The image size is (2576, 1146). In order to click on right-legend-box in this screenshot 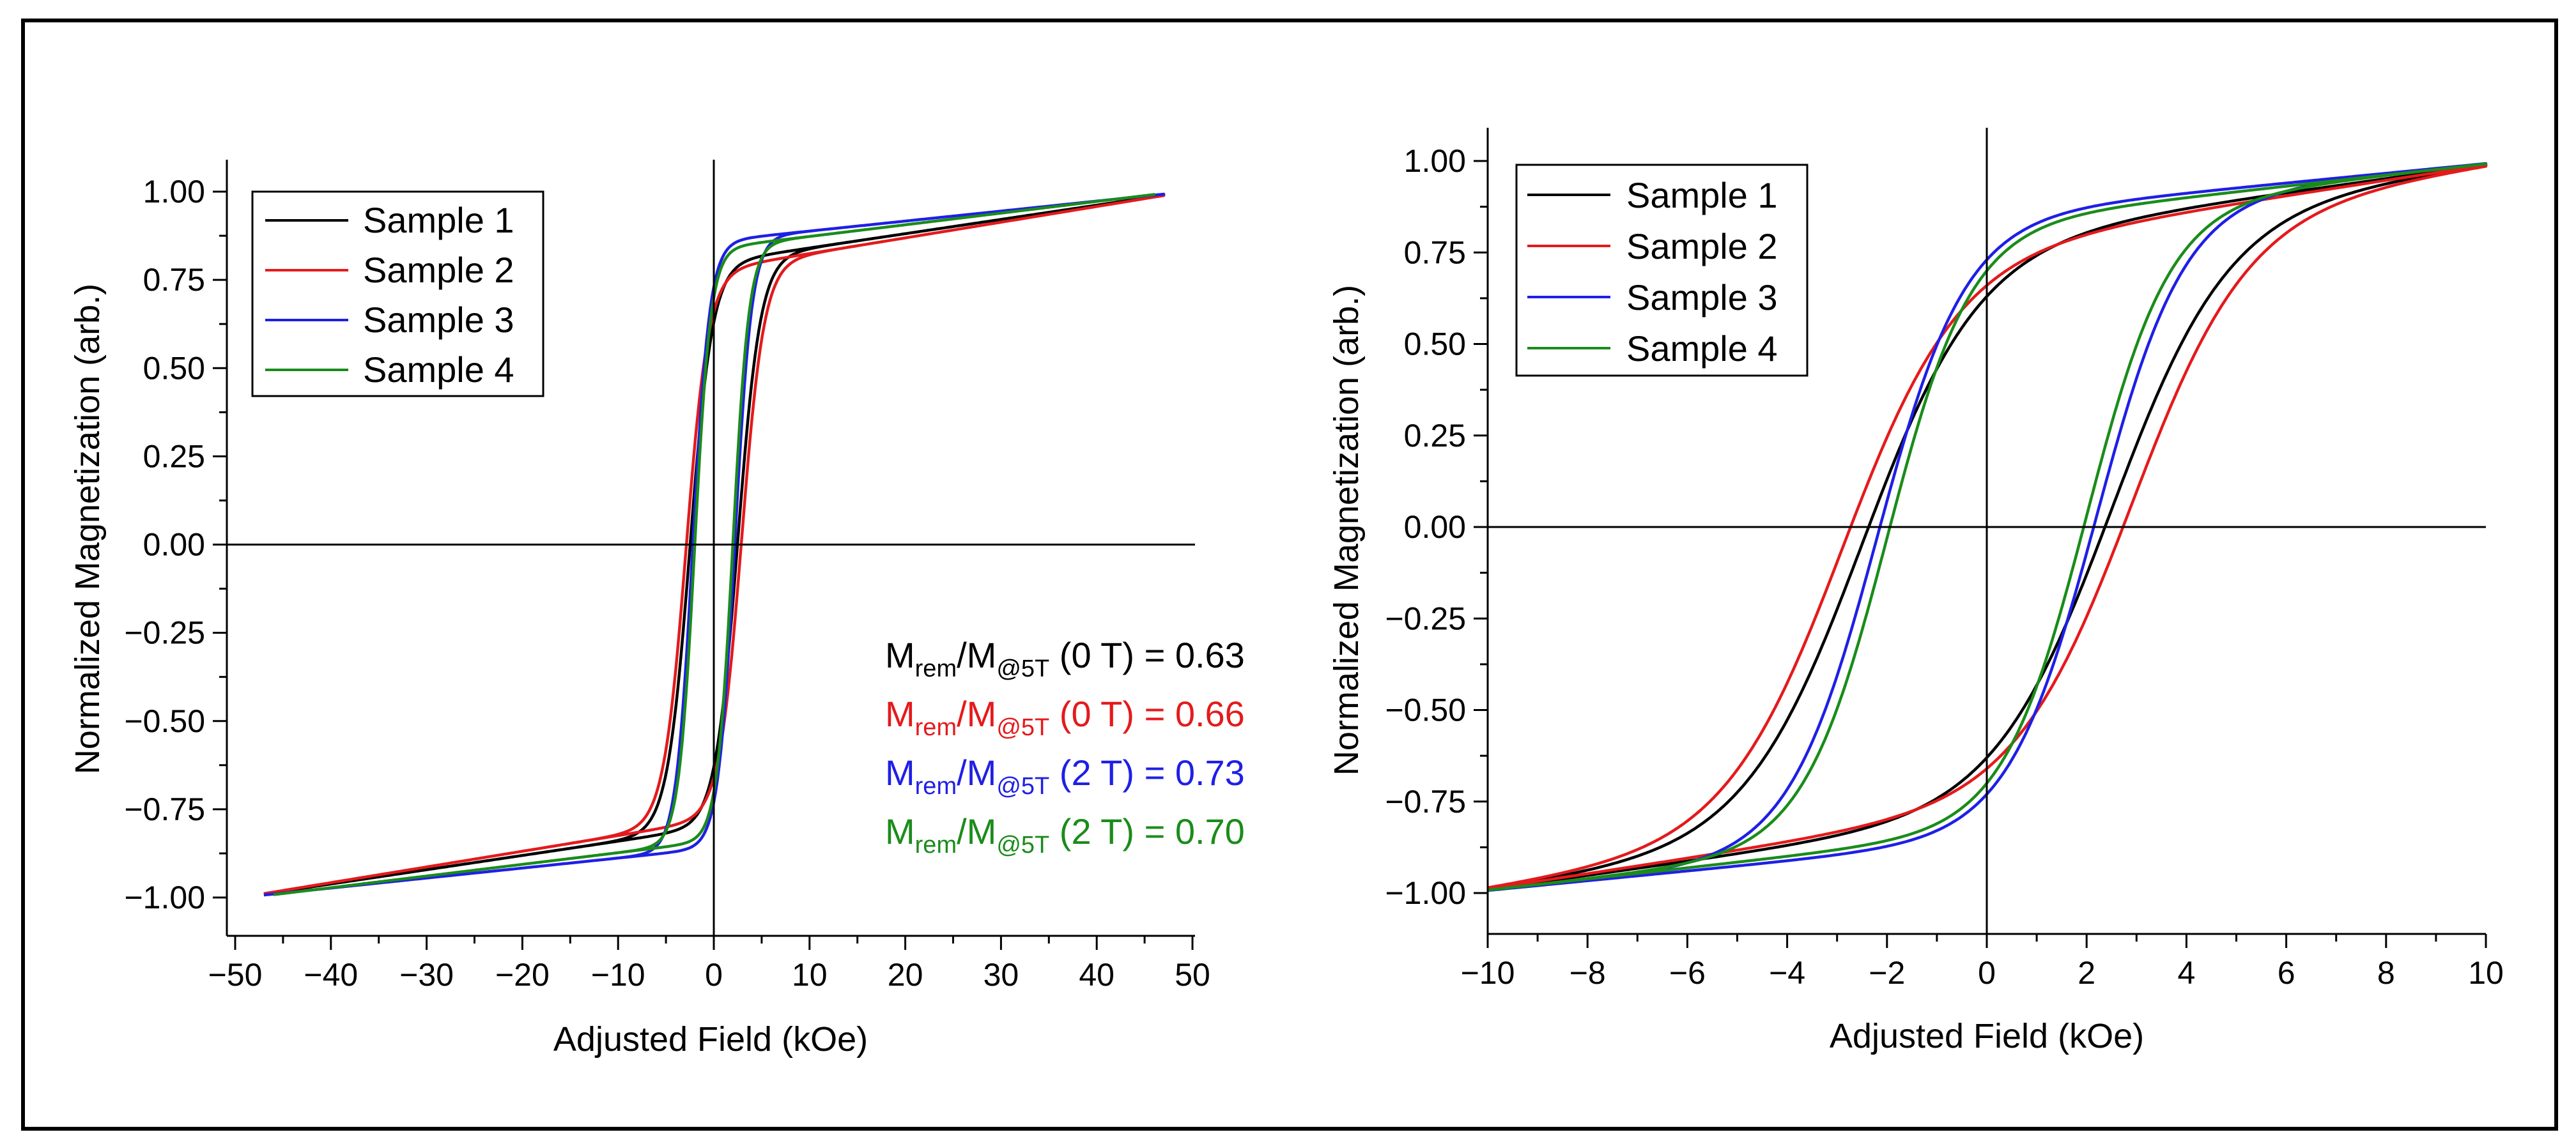, I will do `click(1662, 270)`.